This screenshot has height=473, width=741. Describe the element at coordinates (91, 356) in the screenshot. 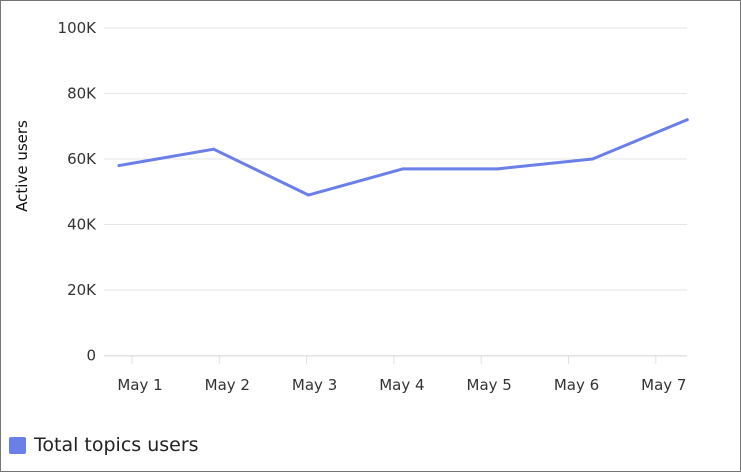

I see `y-tick-label: 0` at that location.